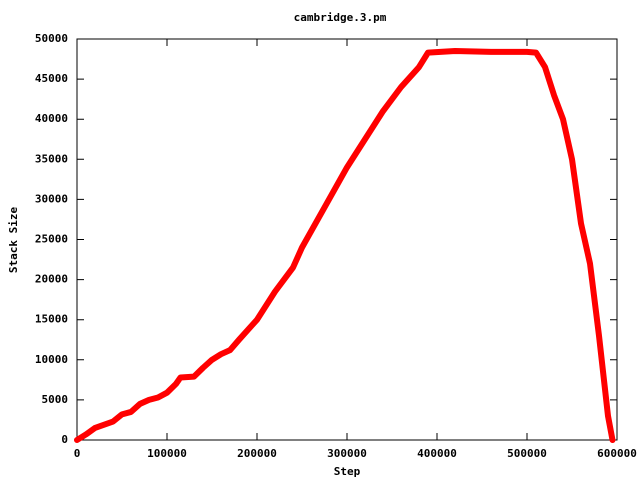  Describe the element at coordinates (13, 240) in the screenshot. I see `y-axis-label: Stack Size` at that location.